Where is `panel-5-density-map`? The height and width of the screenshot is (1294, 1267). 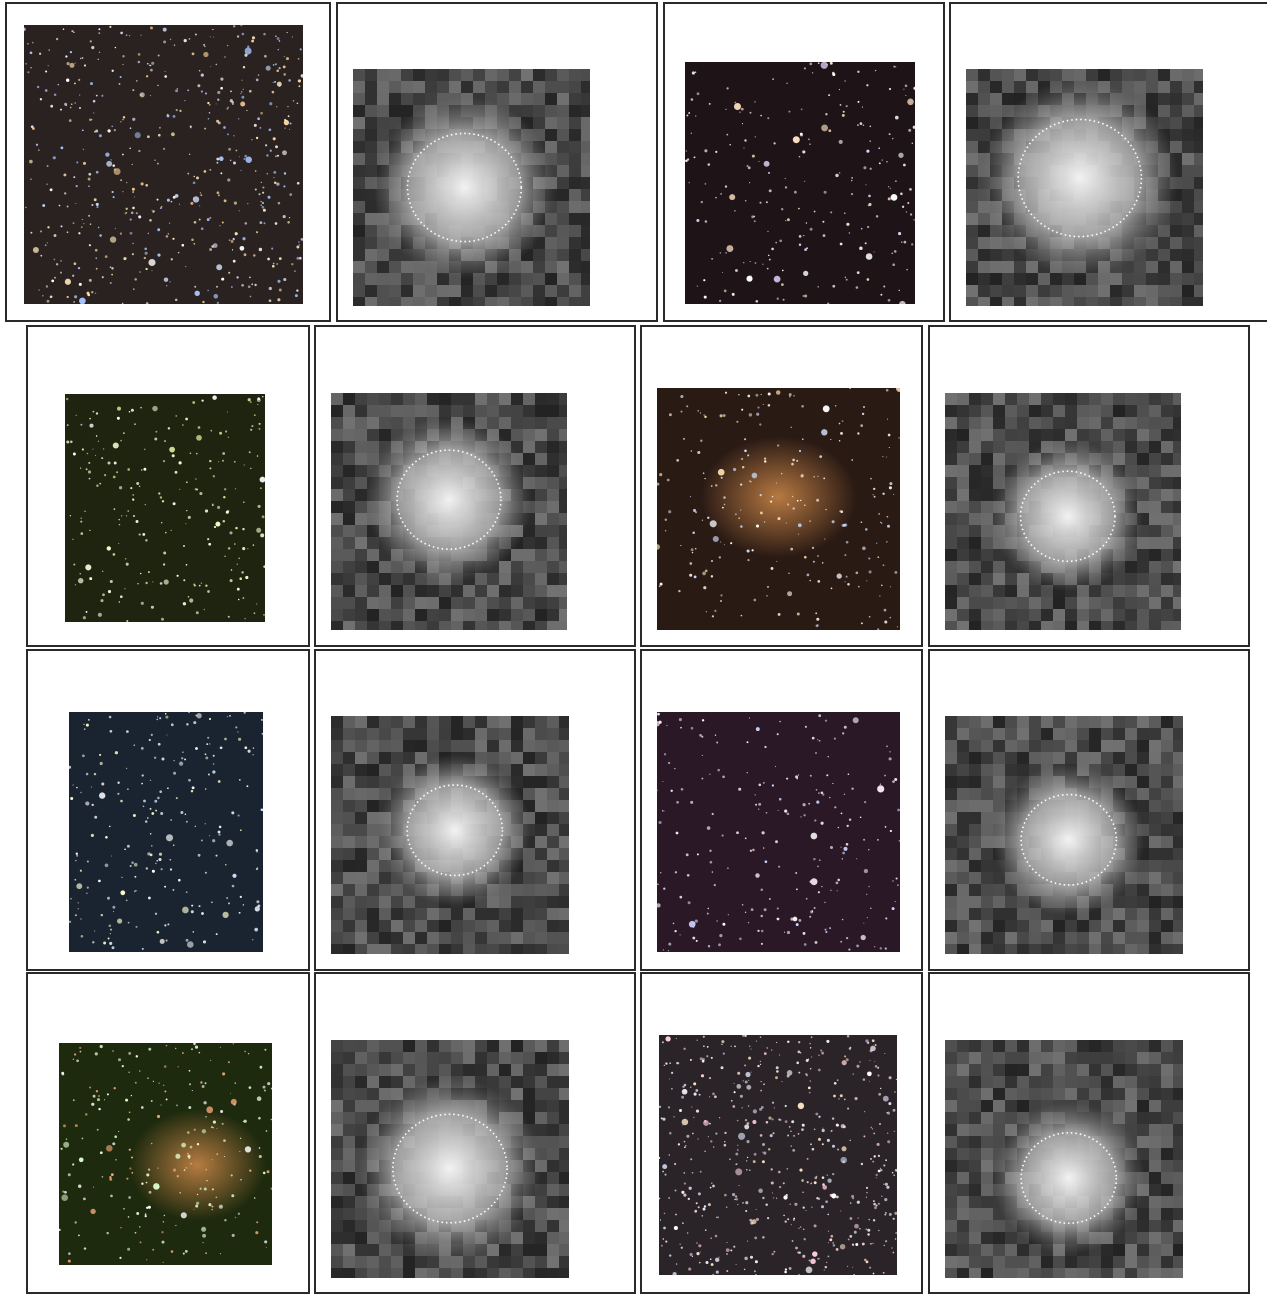 panel-5-density-map is located at coordinates (475, 810).